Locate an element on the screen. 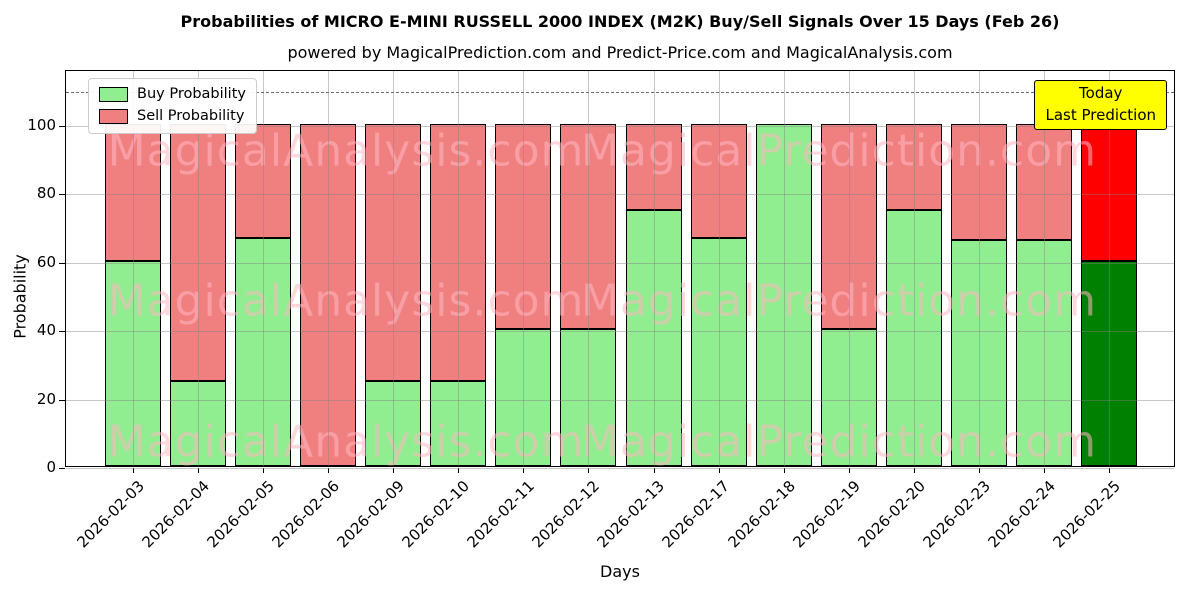 Image resolution: width=1200 pixels, height=600 pixels. y-tick-label: 100 is located at coordinates (41, 125).